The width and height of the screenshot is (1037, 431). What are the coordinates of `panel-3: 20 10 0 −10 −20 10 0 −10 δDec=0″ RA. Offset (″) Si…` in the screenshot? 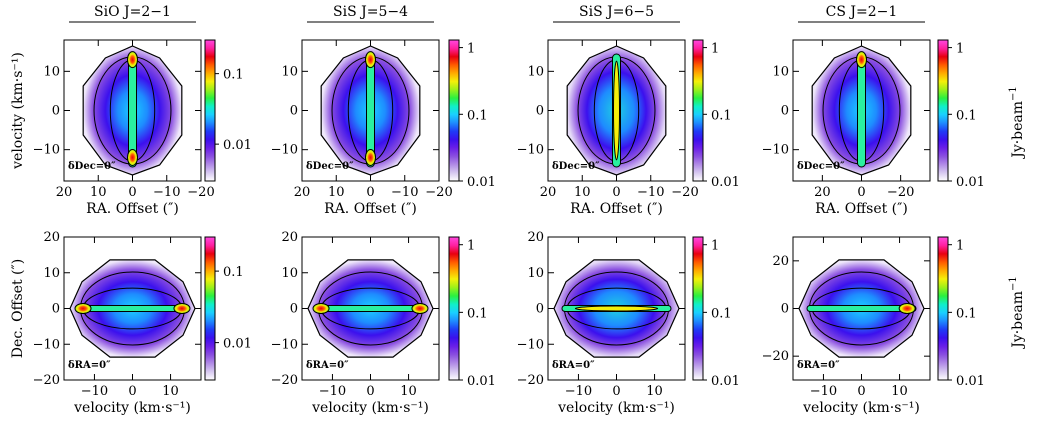 It's located at (628, 110).